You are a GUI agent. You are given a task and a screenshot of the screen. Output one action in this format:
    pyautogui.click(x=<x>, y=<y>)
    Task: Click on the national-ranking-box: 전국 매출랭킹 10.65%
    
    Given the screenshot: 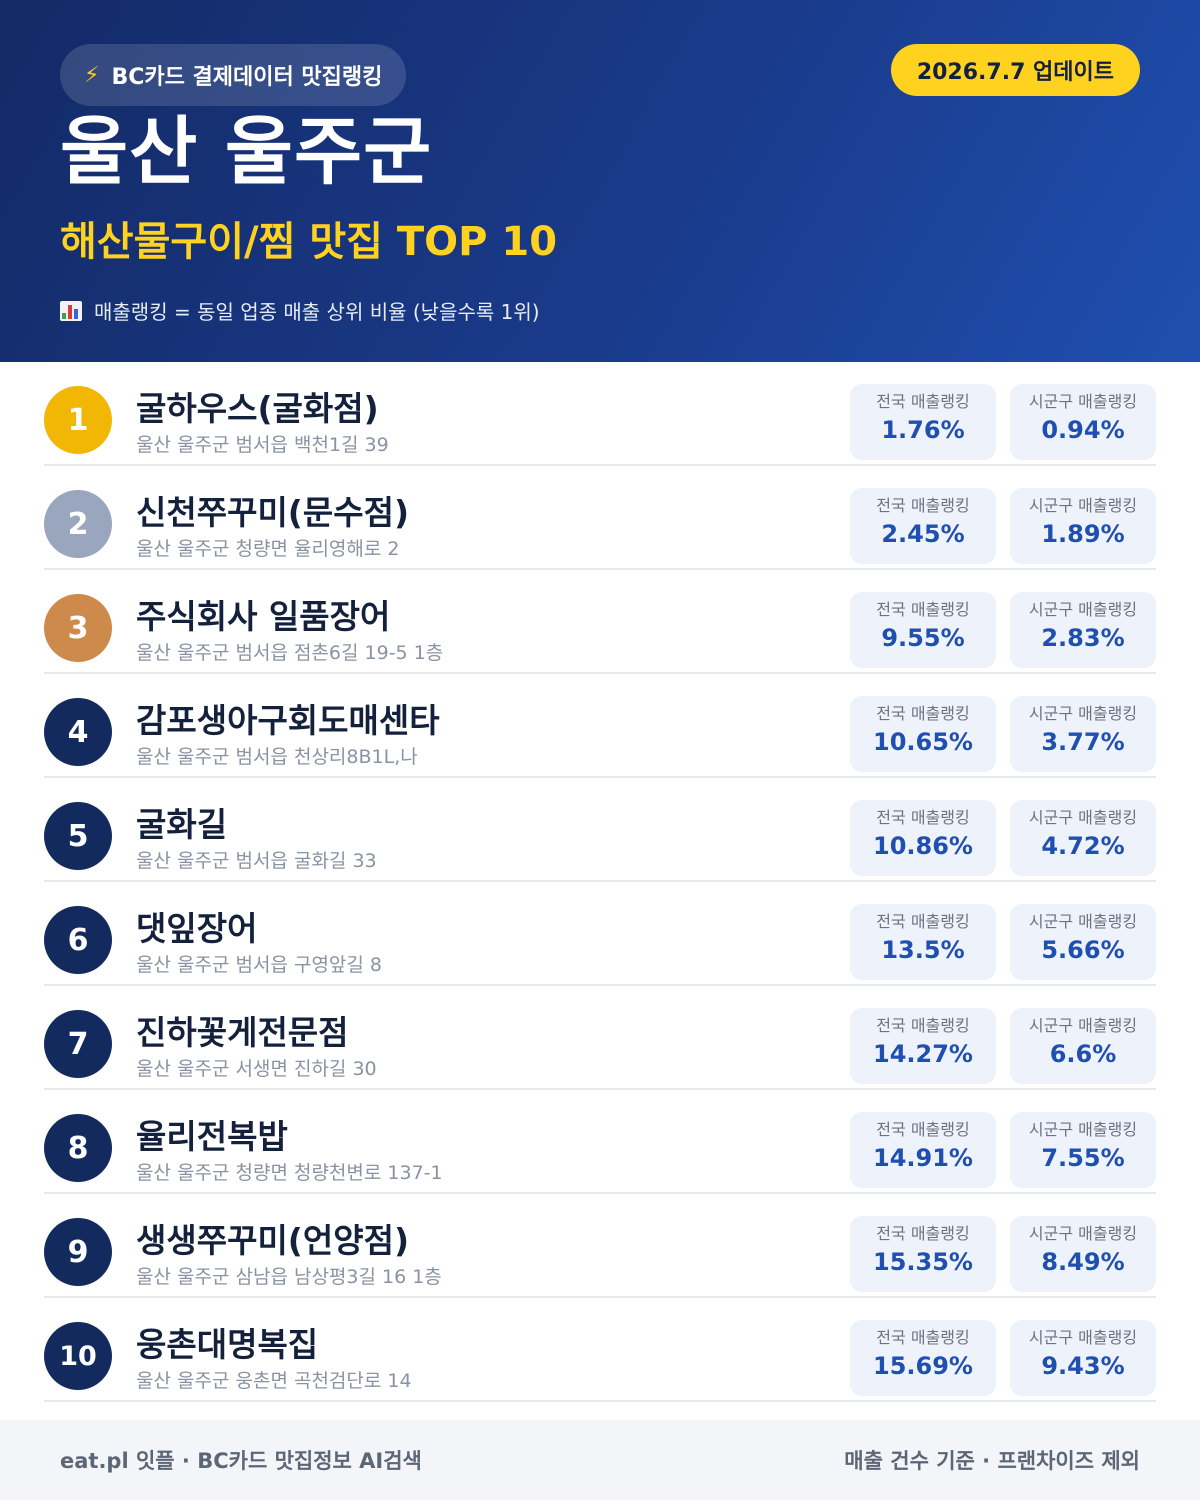 What is the action you would take?
    pyautogui.click(x=923, y=734)
    